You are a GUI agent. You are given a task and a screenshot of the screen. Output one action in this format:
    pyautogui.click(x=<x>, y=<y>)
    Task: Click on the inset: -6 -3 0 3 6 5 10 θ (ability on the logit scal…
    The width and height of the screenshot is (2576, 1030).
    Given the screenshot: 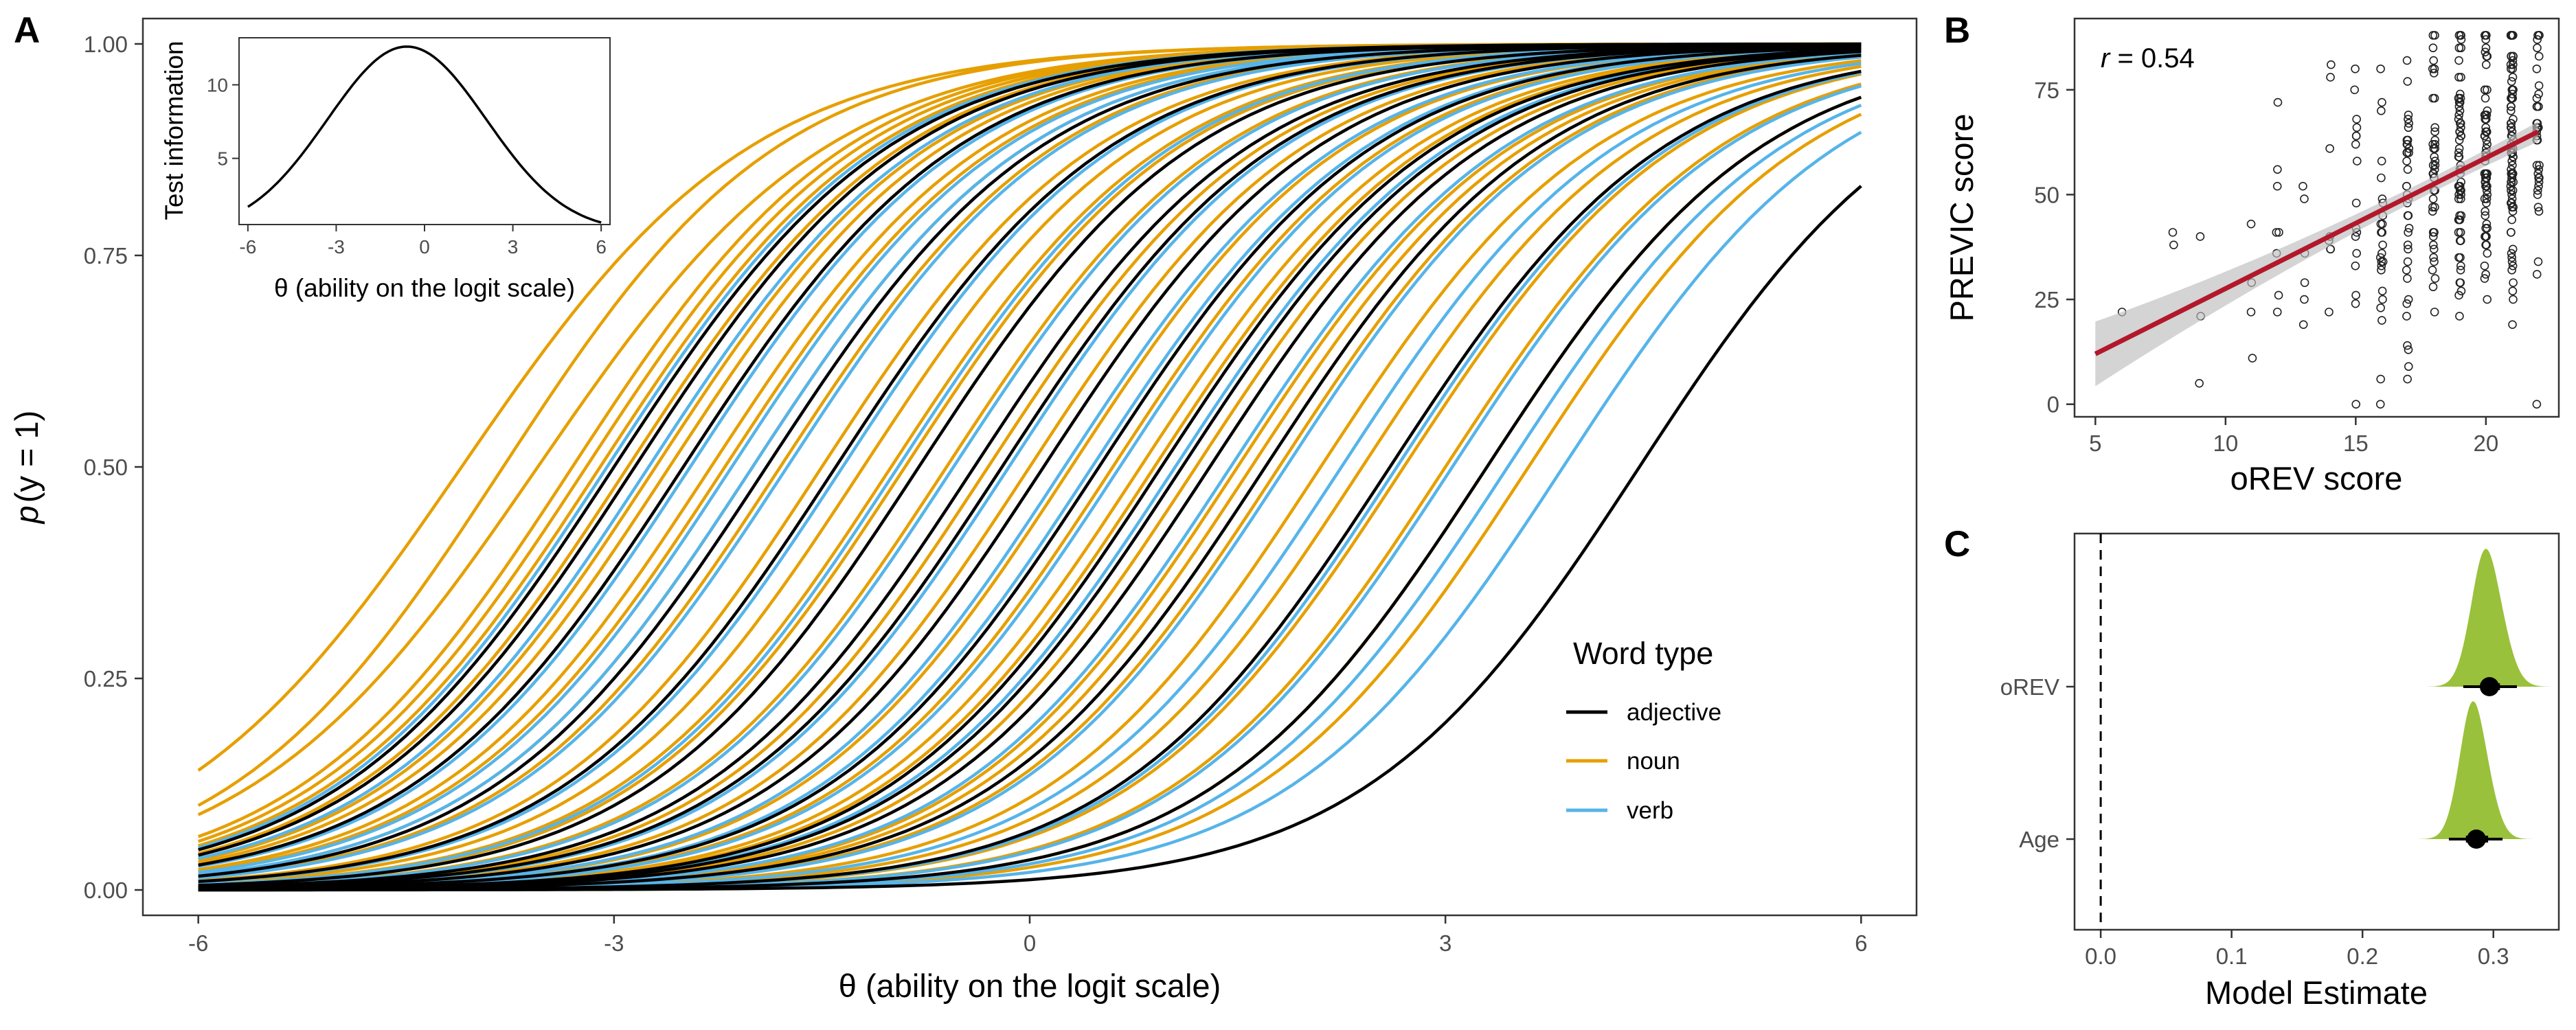 What is the action you would take?
    pyautogui.click(x=385, y=169)
    